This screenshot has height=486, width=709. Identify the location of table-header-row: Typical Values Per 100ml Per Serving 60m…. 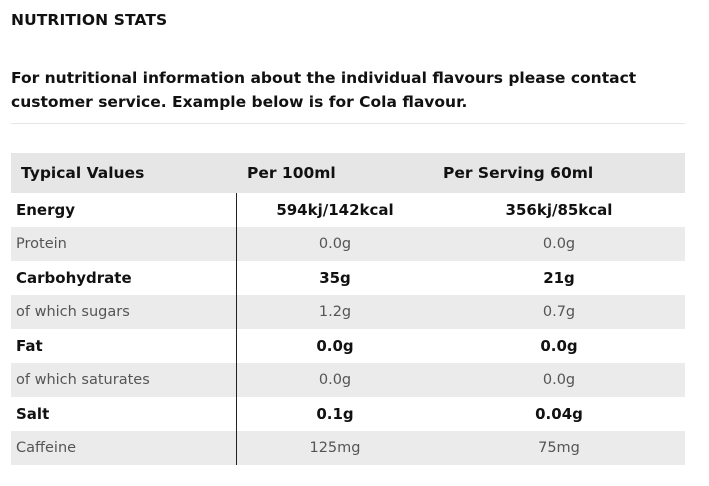
(348, 173).